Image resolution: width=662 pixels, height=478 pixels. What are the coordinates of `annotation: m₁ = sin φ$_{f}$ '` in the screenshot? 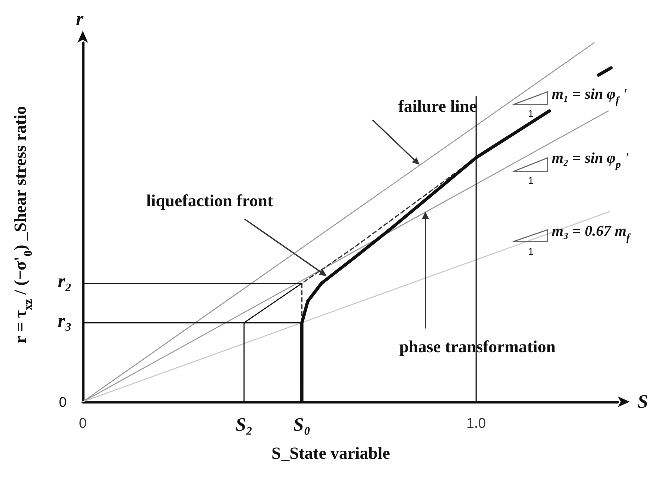 It's located at (590, 97).